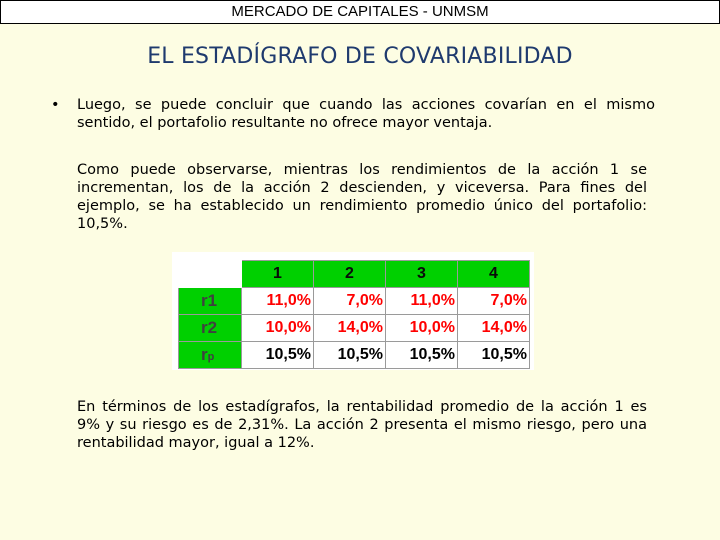 This screenshot has height=540, width=720. I want to click on column-header: 4, so click(493, 274).